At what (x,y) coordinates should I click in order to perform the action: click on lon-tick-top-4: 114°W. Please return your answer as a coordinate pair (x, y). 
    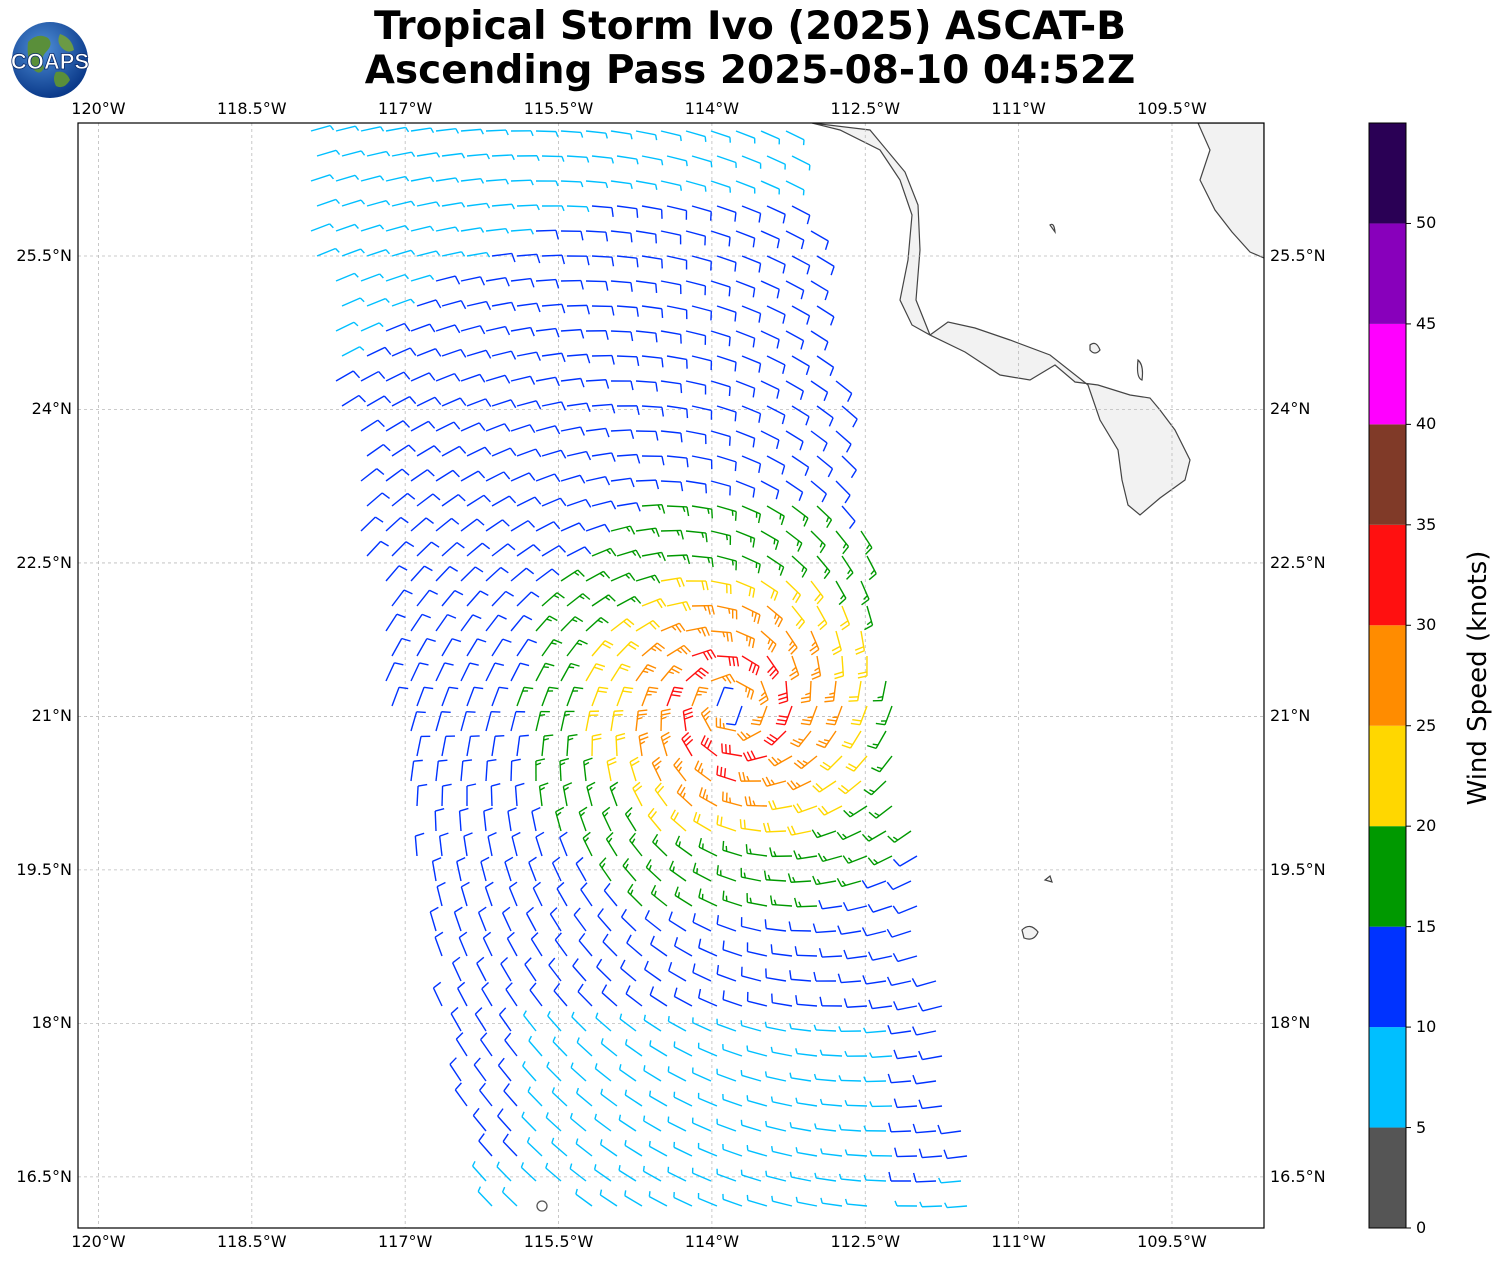
    Looking at the image, I should click on (712, 108).